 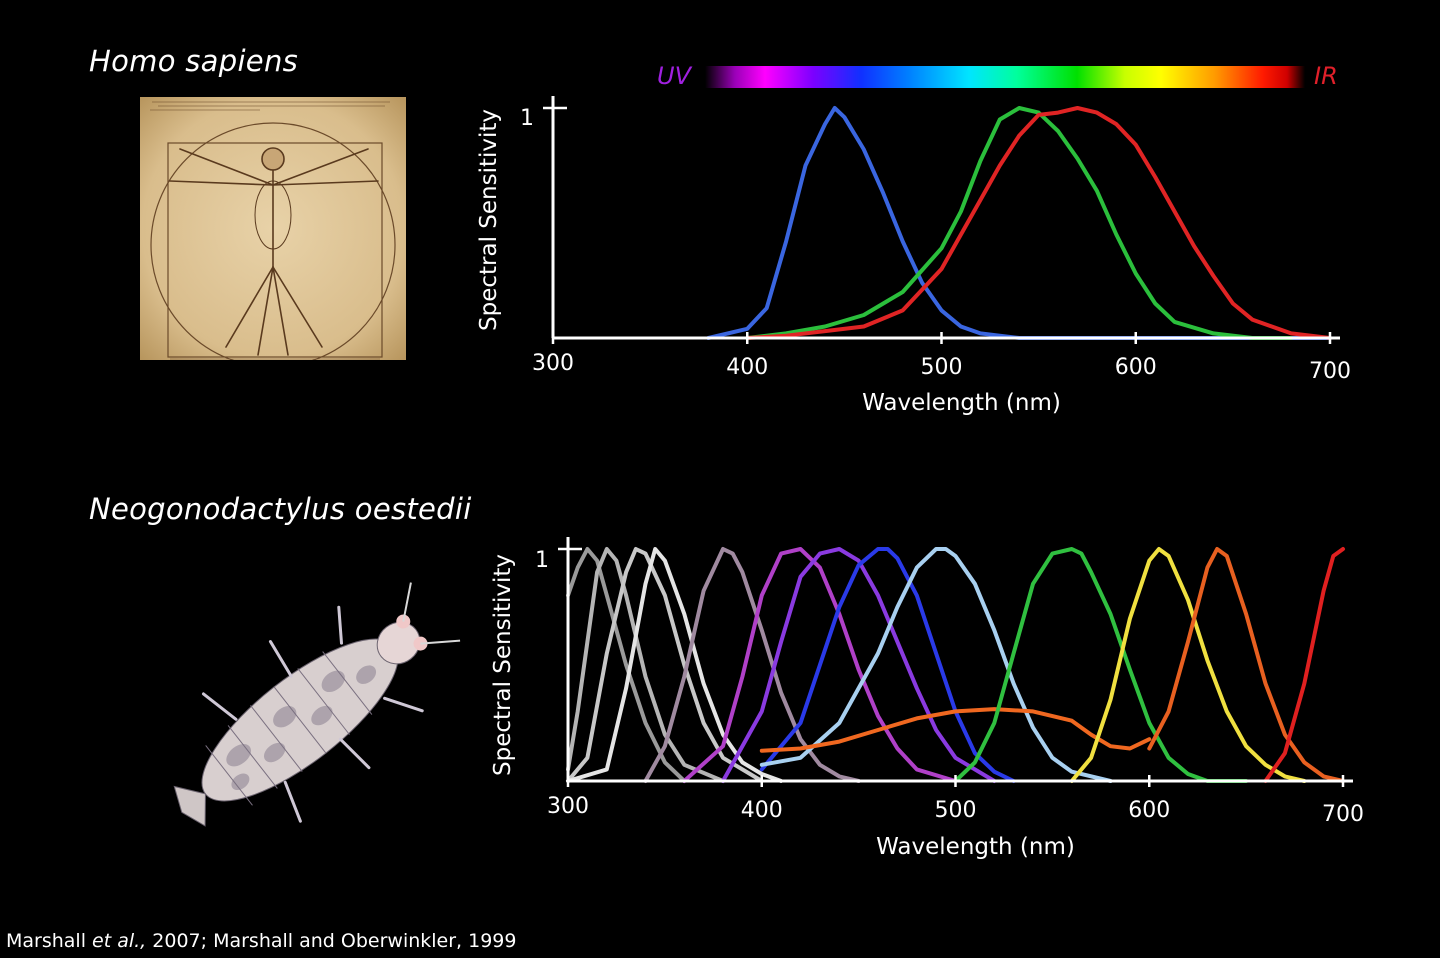 I want to click on shrimp-y-axis-label: Spectral Sensitivity, so click(x=503, y=665).